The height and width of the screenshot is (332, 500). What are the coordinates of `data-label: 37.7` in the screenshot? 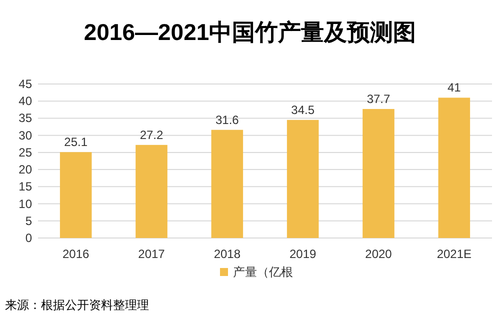 It's located at (378, 99).